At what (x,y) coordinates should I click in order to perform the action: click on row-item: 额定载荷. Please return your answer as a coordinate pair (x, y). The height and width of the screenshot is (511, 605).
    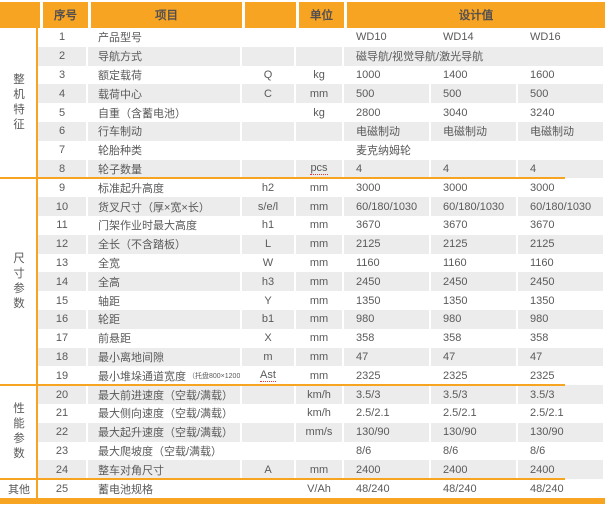
    Looking at the image, I should click on (163, 75).